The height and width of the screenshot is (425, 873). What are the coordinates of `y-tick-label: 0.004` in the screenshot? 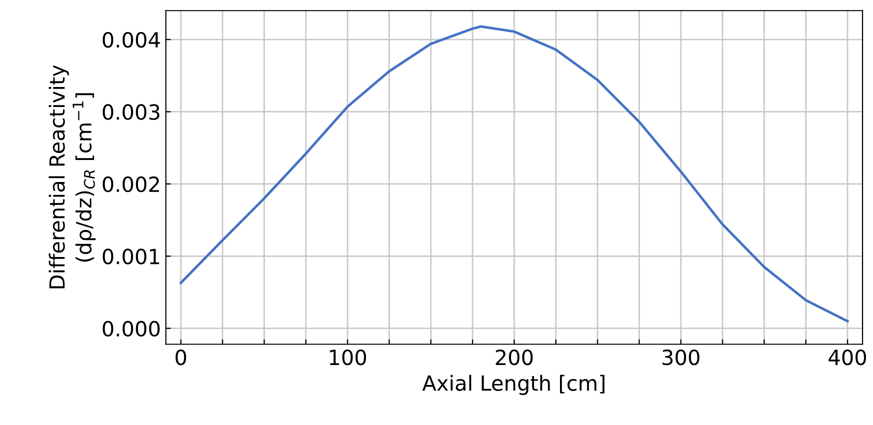 It's located at (131, 40).